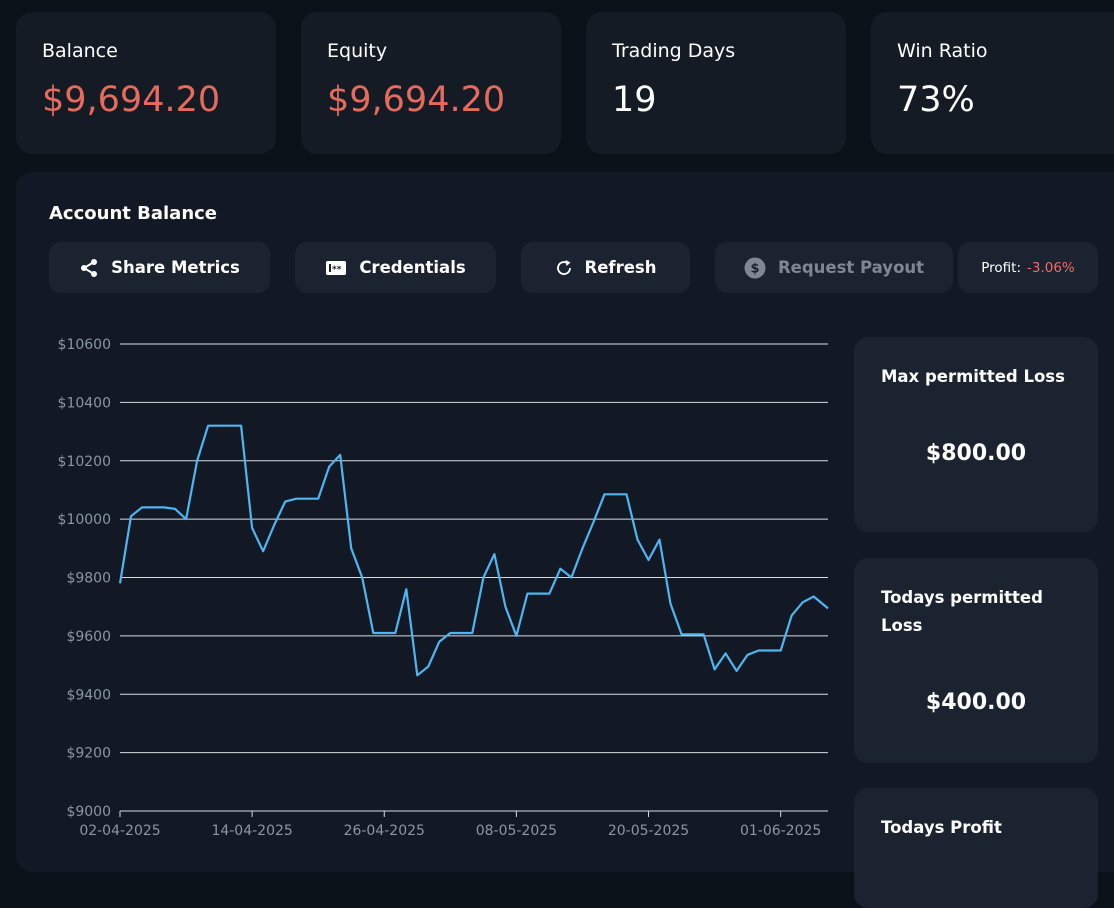 The height and width of the screenshot is (908, 1114). What do you see at coordinates (992, 83) in the screenshot?
I see `win-ratio-card: Win Ratio 73%` at bounding box center [992, 83].